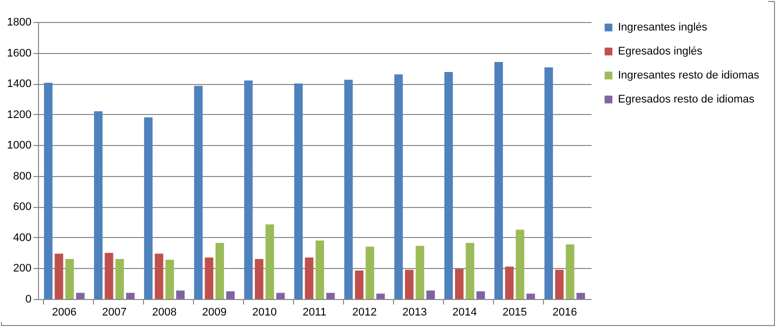  I want to click on x-tick-label: 2011, so click(314, 312).